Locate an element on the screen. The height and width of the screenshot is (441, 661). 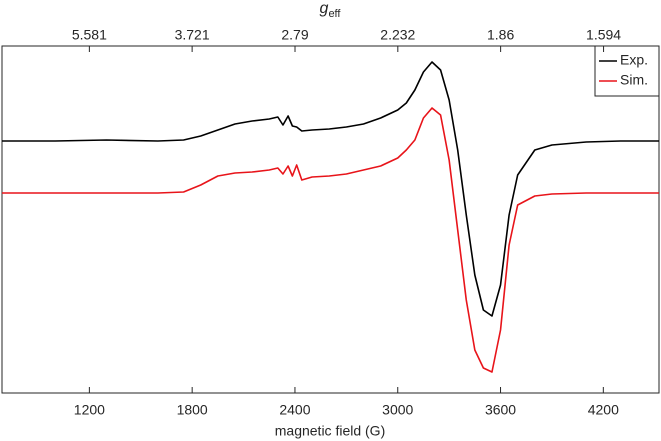
x-tick-label: 3000 is located at coordinates (397, 410).